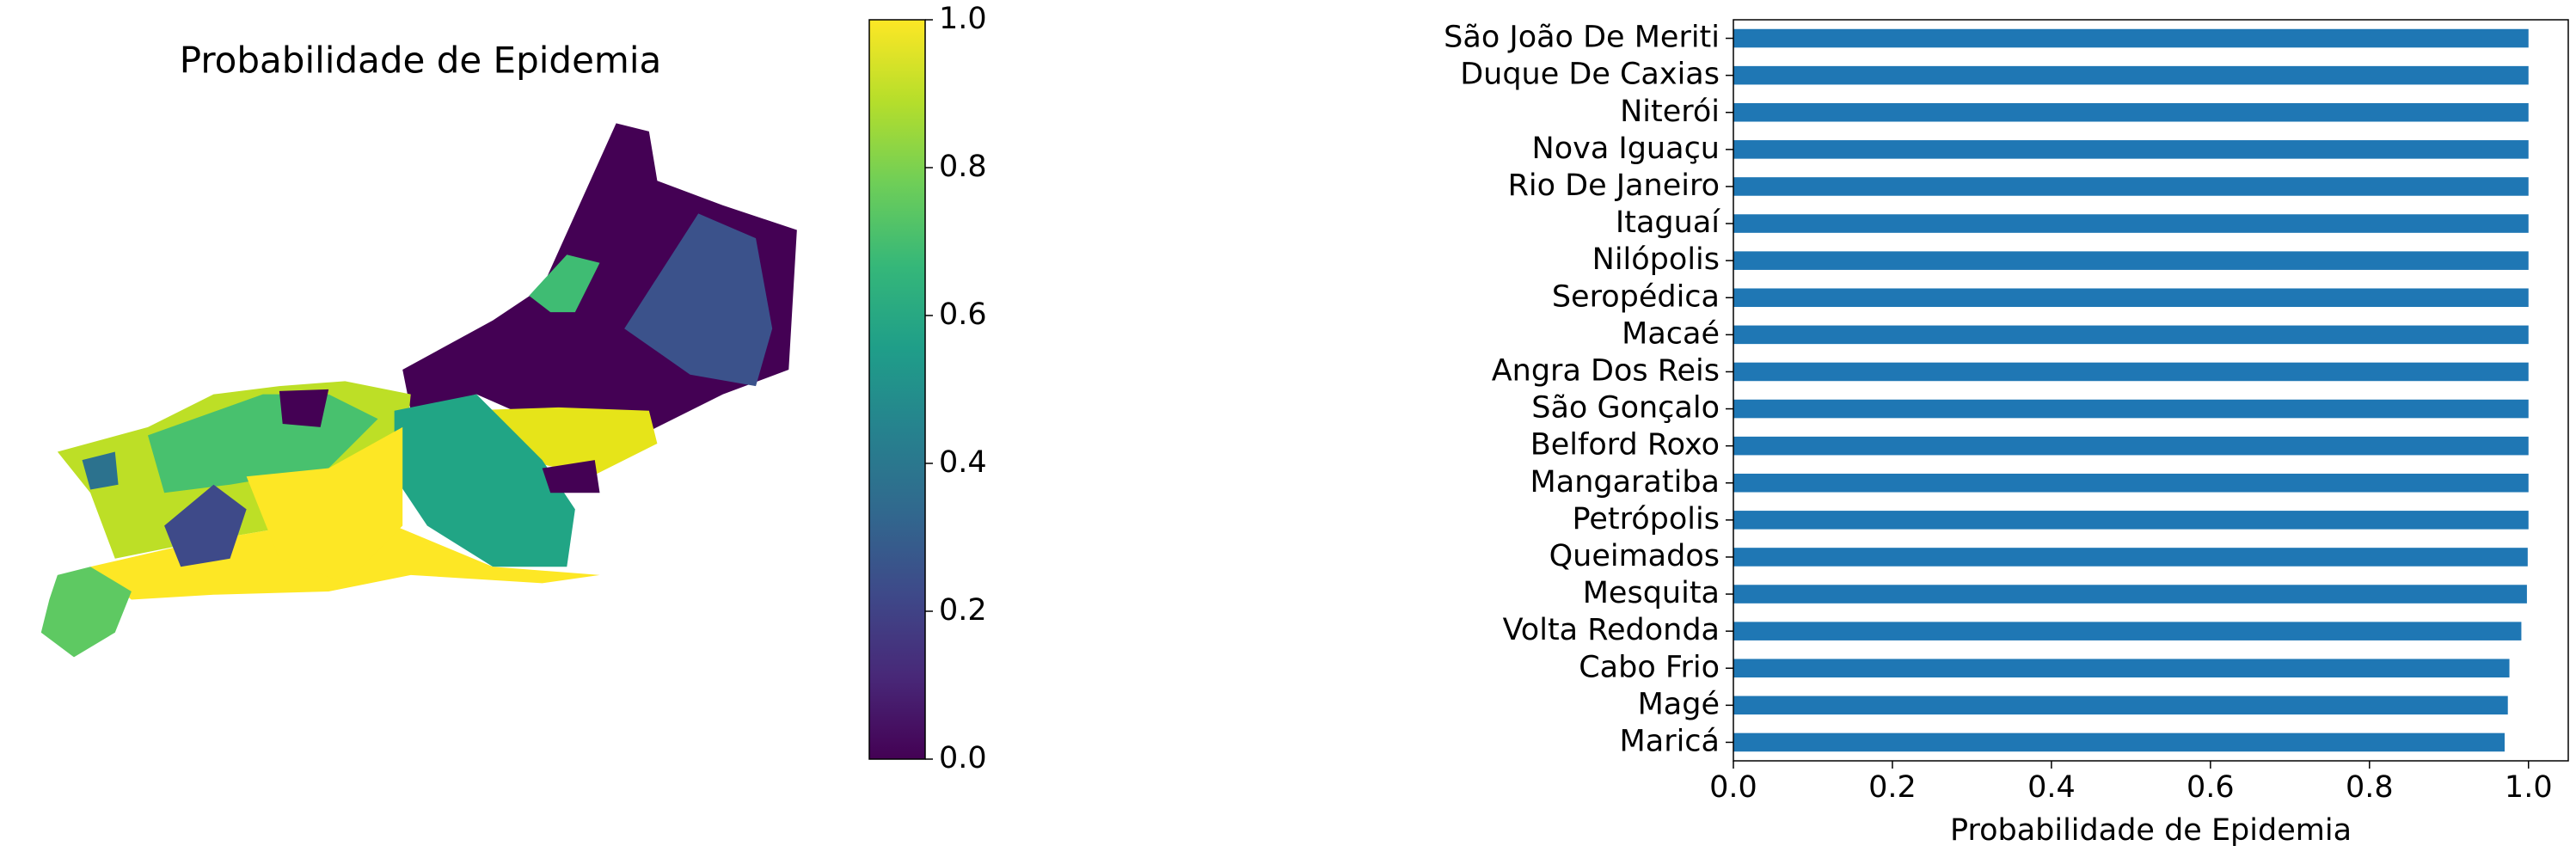 The height and width of the screenshot is (864, 2576). What do you see at coordinates (963, 167) in the screenshot?
I see `colorbar-tick-label: 0.8` at bounding box center [963, 167].